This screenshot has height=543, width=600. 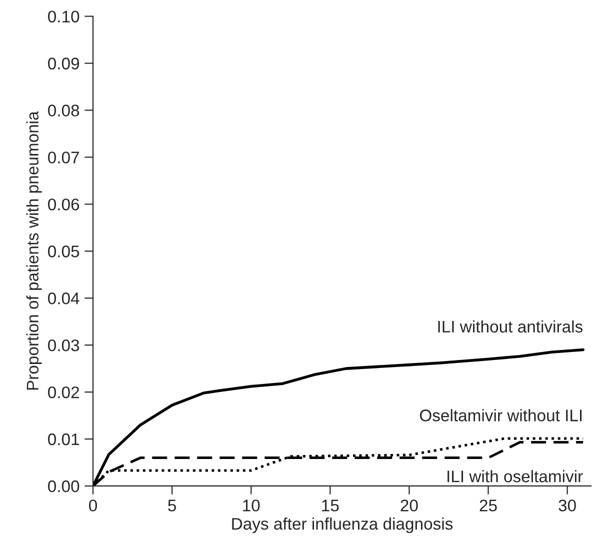 I want to click on x-tick-label: 25, so click(x=488, y=506).